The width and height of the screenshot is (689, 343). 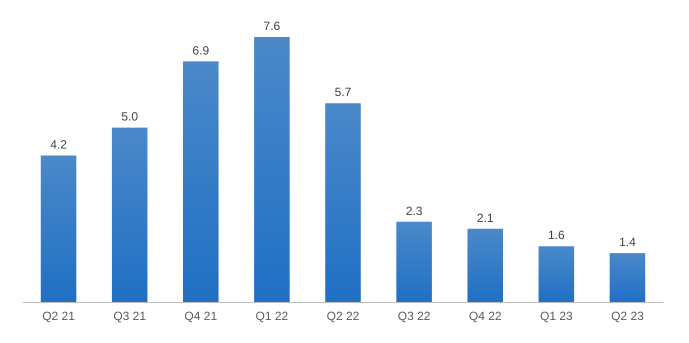 What do you see at coordinates (627, 242) in the screenshot?
I see `data-label: 1.4` at bounding box center [627, 242].